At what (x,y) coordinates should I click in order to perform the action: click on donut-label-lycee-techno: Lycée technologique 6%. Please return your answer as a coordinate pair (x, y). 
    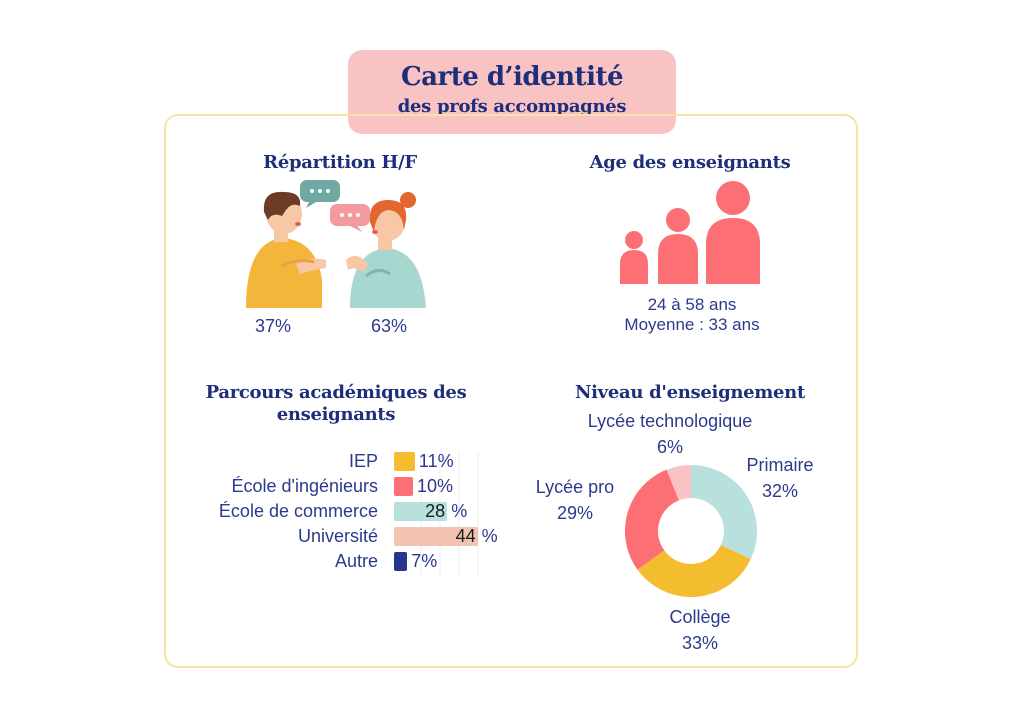
    Looking at the image, I should click on (670, 434).